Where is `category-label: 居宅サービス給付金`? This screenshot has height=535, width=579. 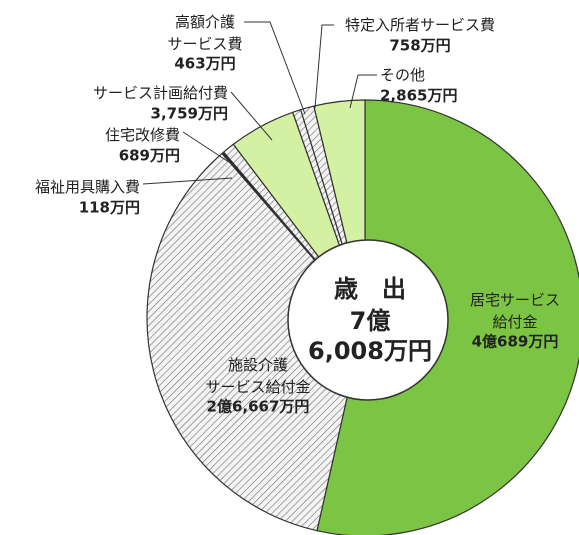 category-label: 居宅サービス給付金 is located at coordinates (515, 311).